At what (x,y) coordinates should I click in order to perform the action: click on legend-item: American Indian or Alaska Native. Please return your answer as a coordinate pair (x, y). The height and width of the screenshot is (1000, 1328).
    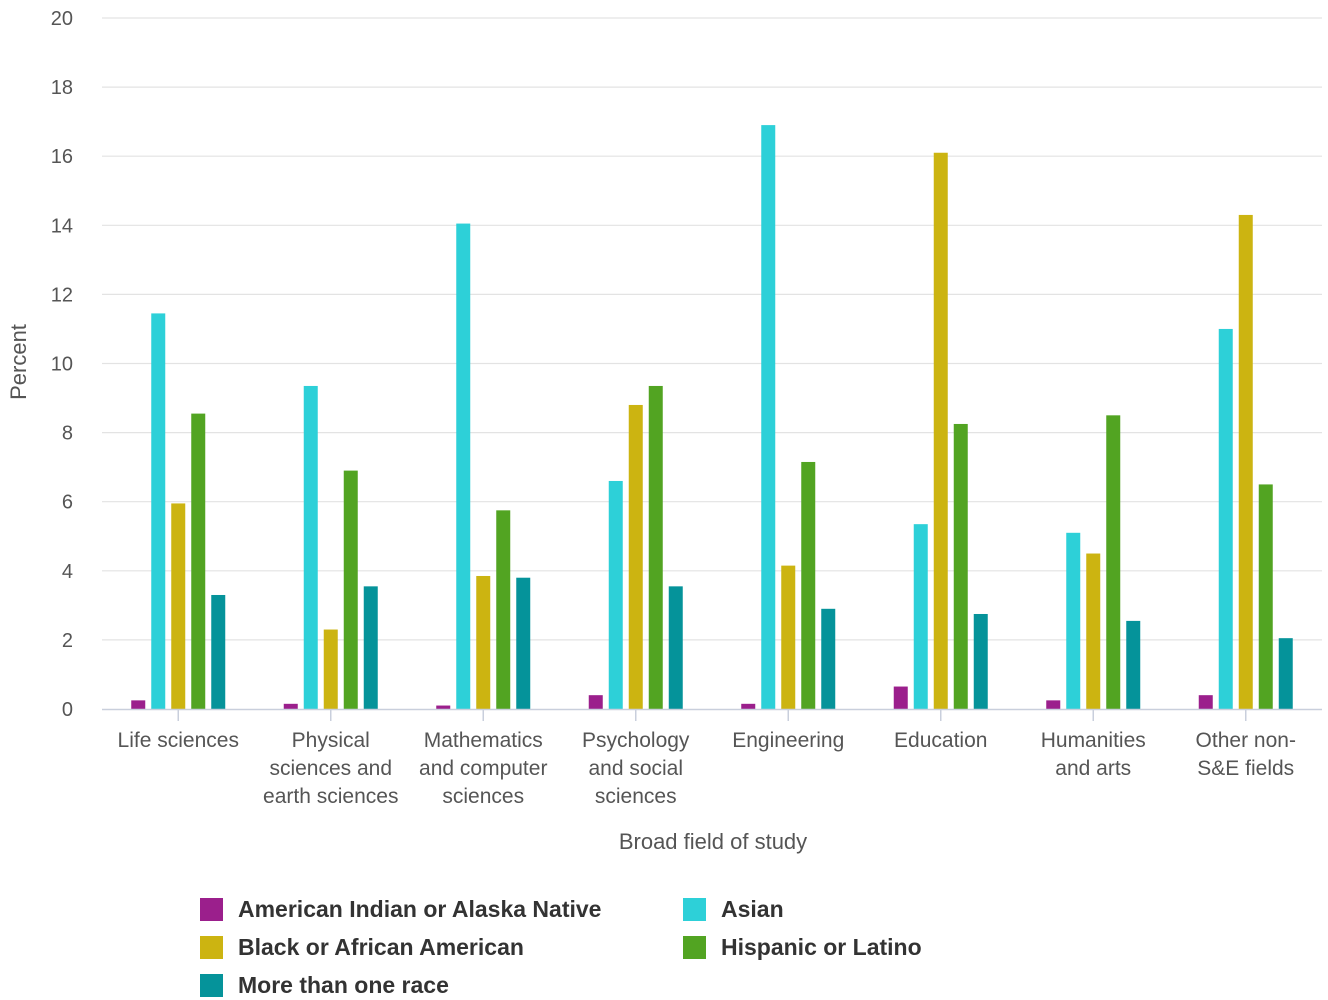
    Looking at the image, I should click on (400, 909).